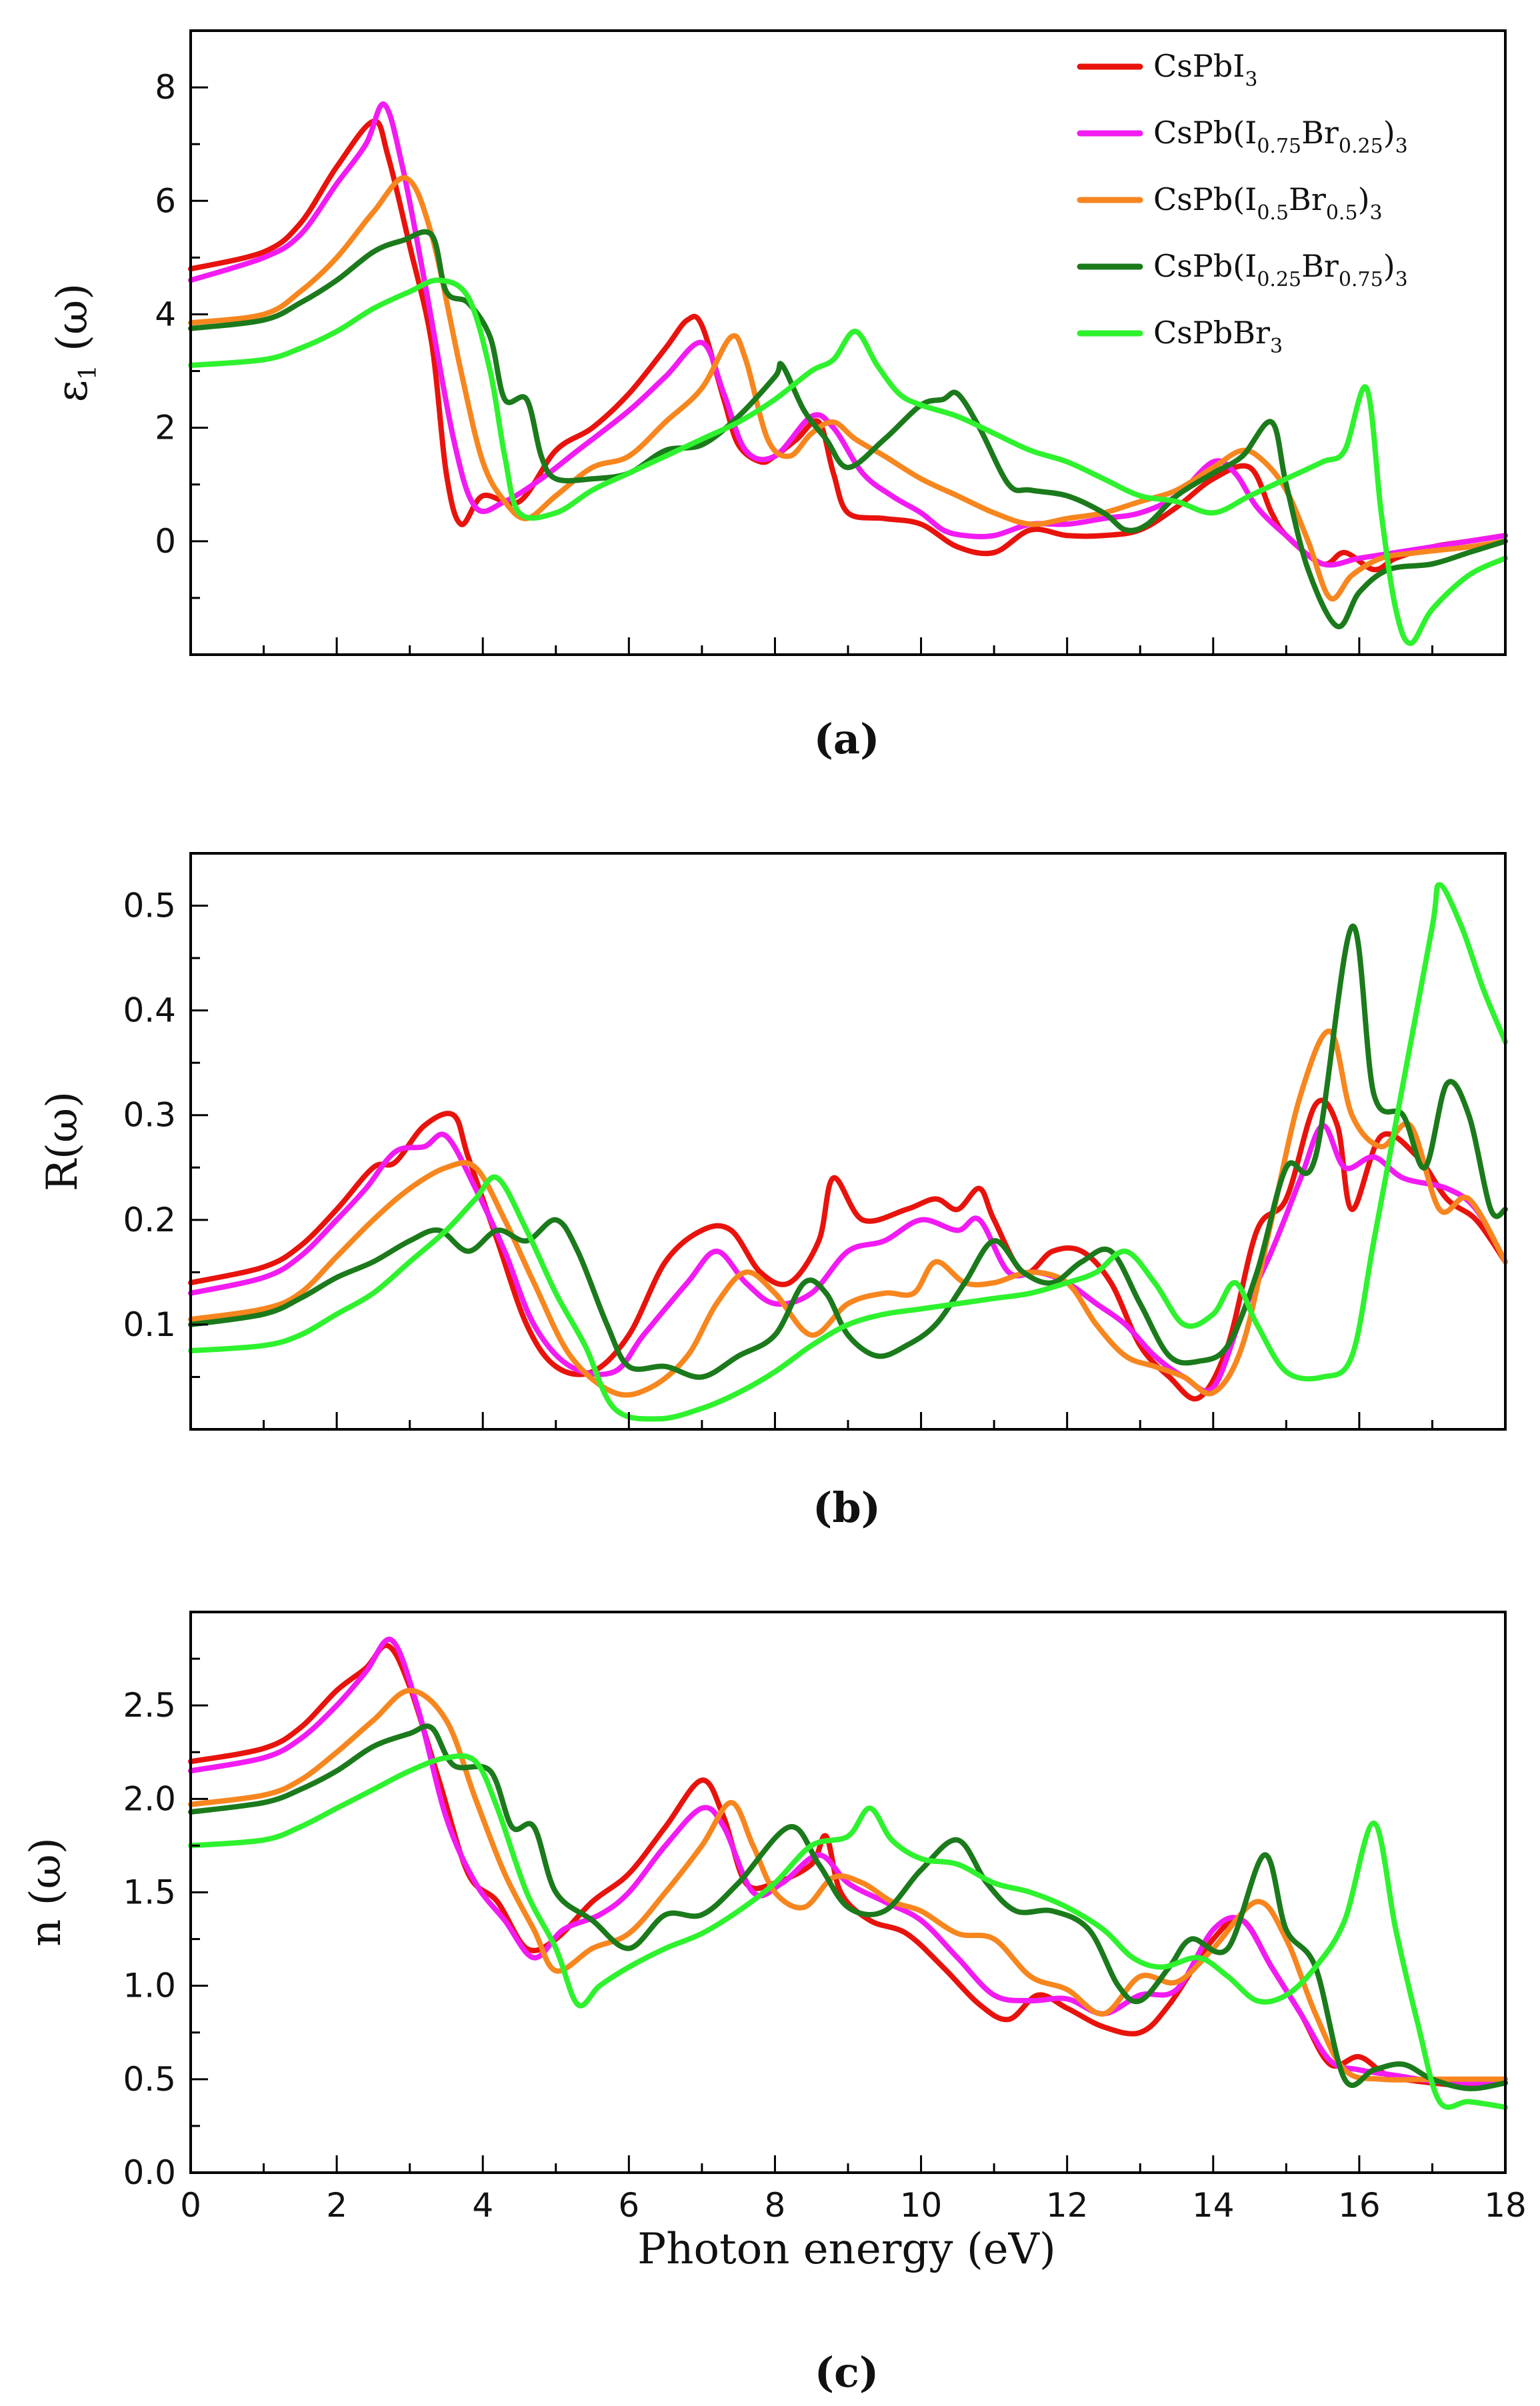 The height and width of the screenshot is (2406, 1540). What do you see at coordinates (46, 1892) in the screenshot?
I see `panel-c-y-axis-title: n (ω)` at bounding box center [46, 1892].